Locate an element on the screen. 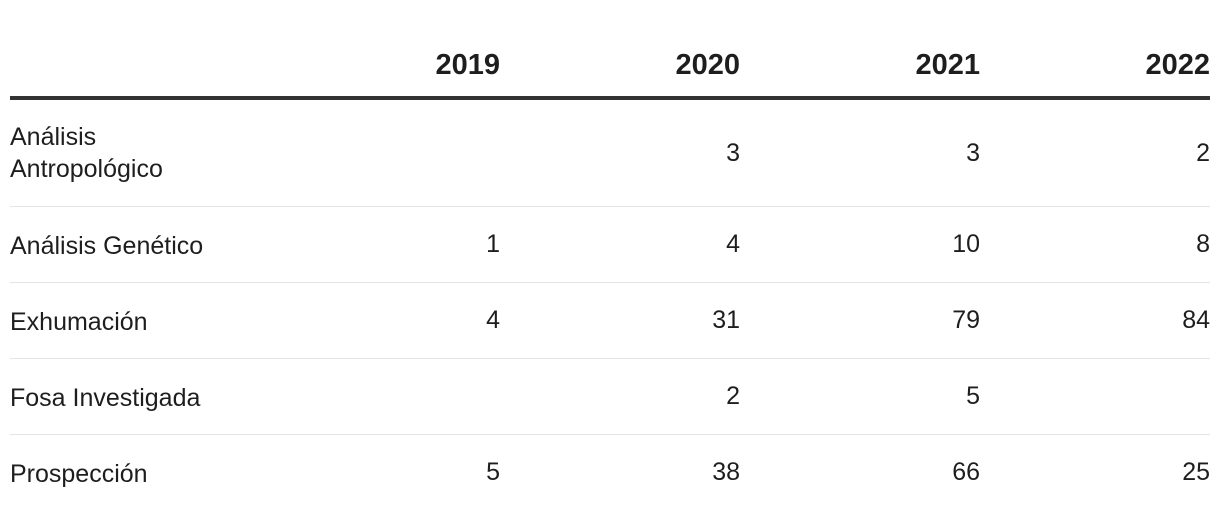  header-label-cell is located at coordinates (135, 50).